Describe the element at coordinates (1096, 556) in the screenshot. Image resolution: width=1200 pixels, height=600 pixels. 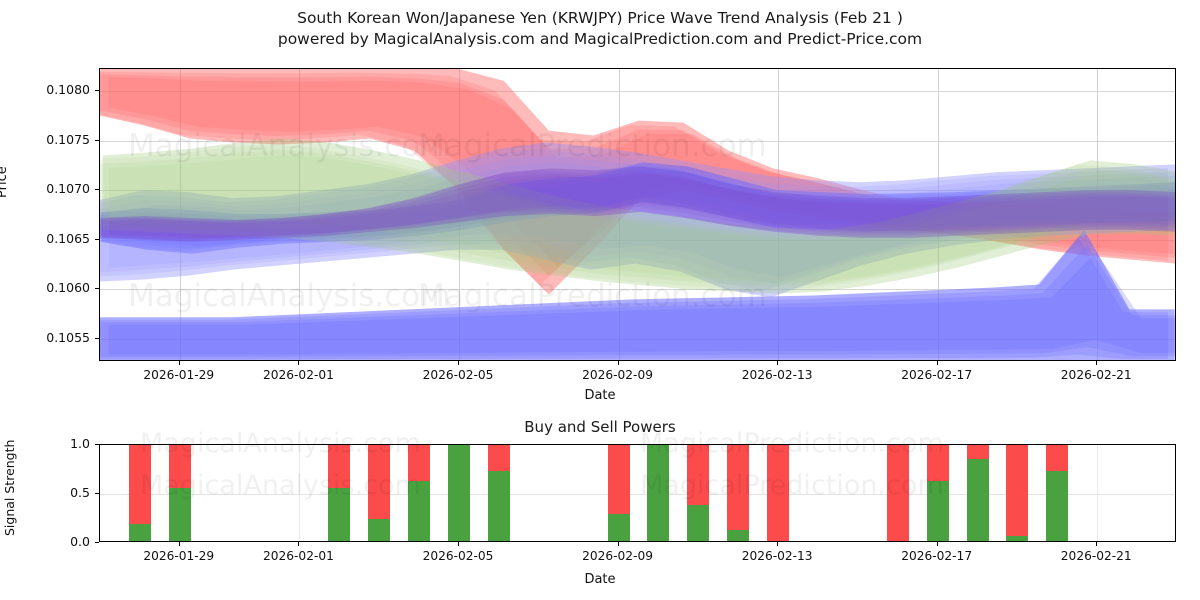
I see `signal-x-tick-label: 2026-02-21` at that location.